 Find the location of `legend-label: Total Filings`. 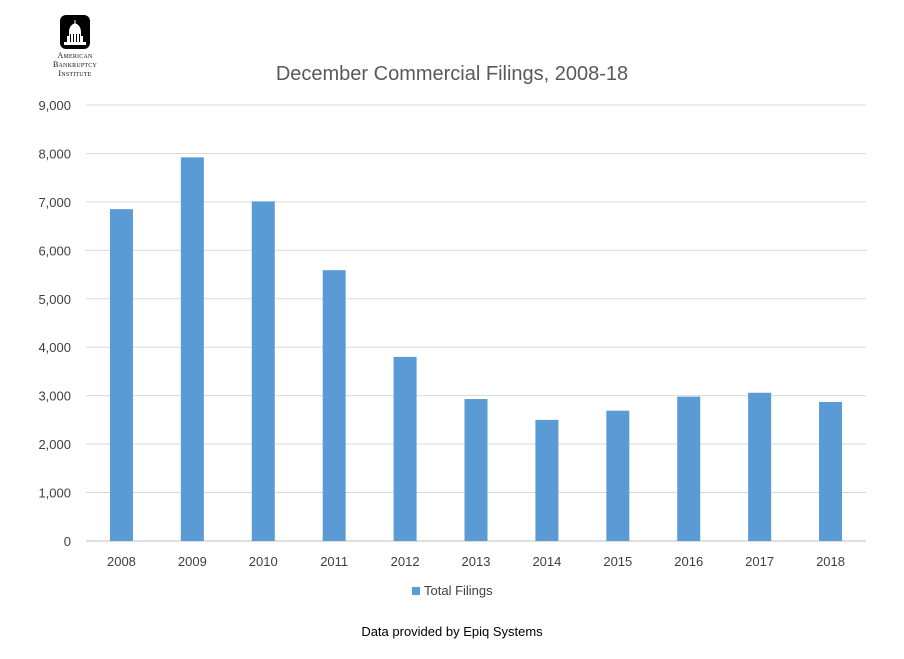

legend-label: Total Filings is located at coordinates (458, 590).